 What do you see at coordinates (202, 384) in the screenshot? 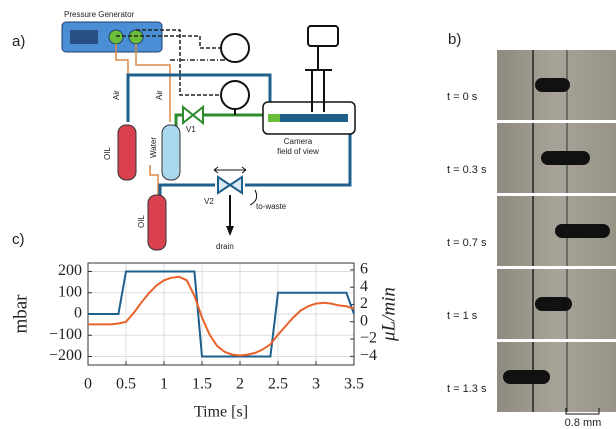
I see `x-tick-label: 1.5` at bounding box center [202, 384].